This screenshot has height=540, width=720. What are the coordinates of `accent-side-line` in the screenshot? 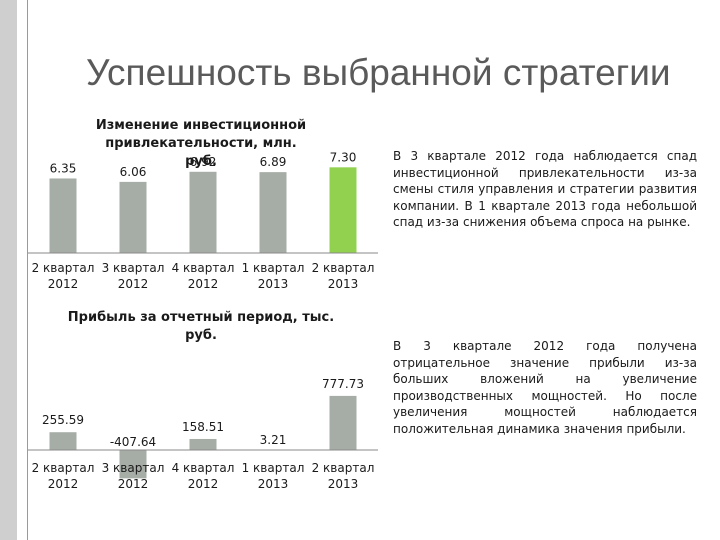 It's located at (27, 270).